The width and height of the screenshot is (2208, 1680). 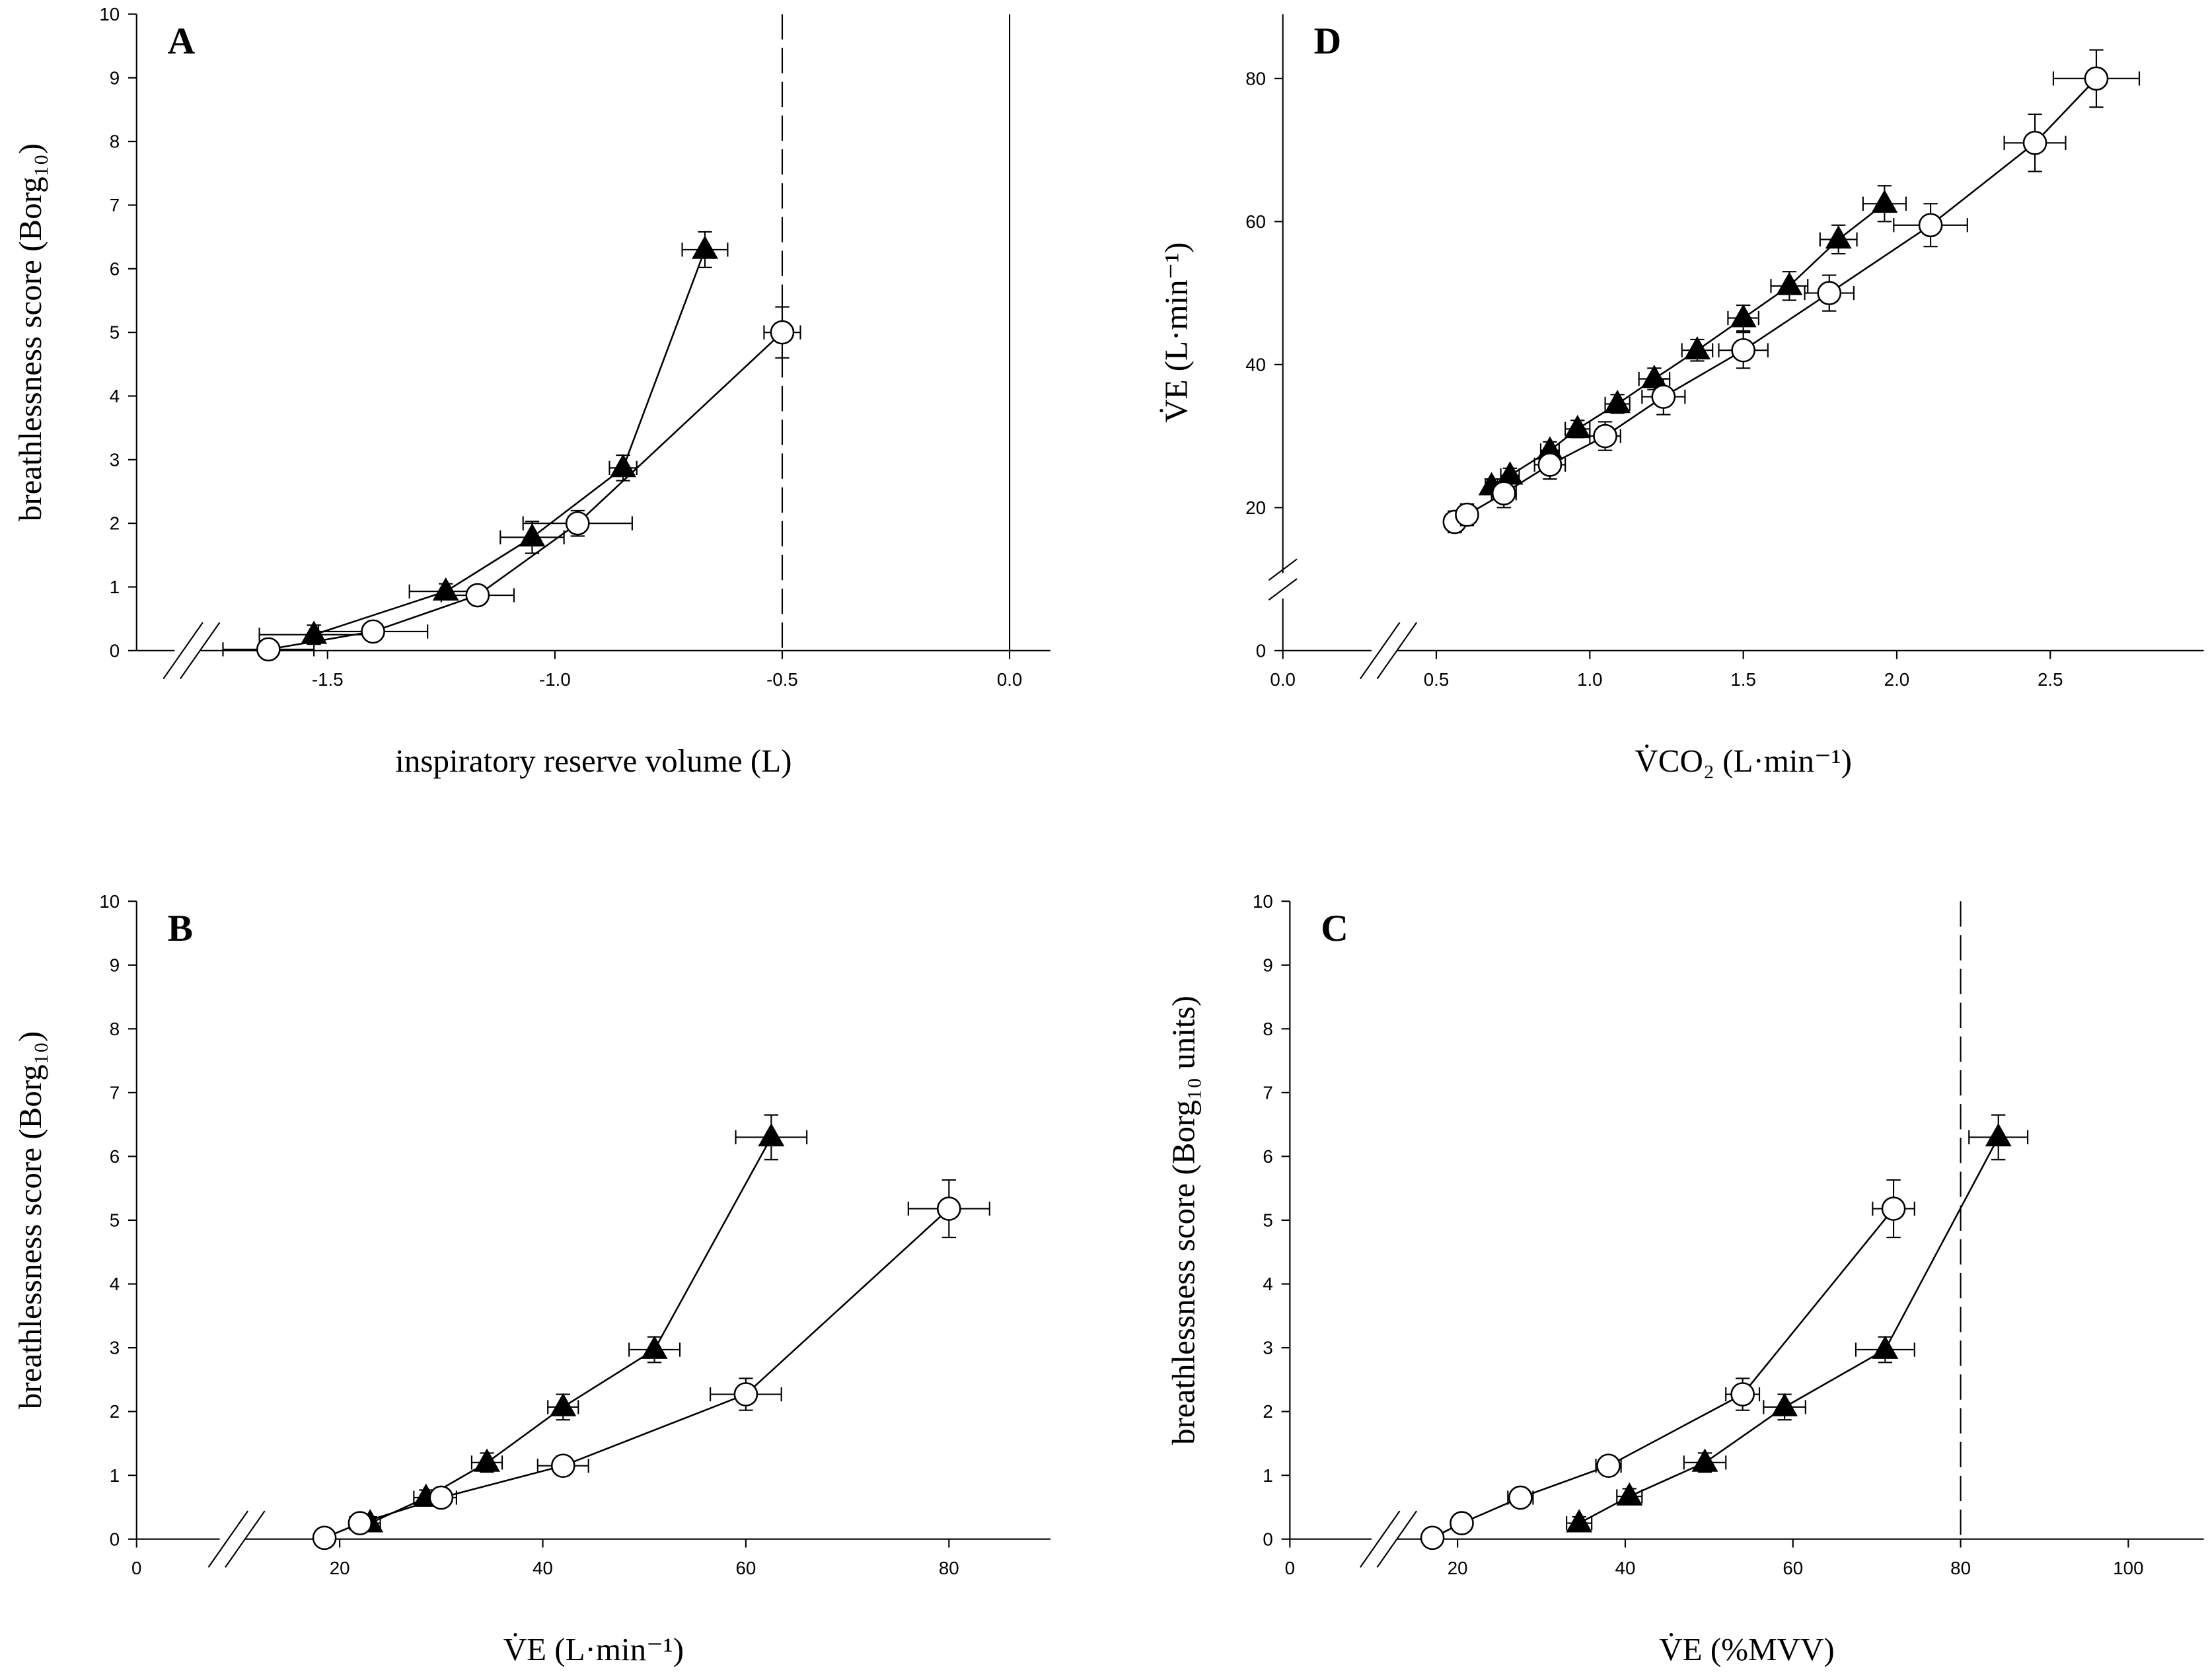 I want to click on x-tick-label: -1.0, so click(x=555, y=679).